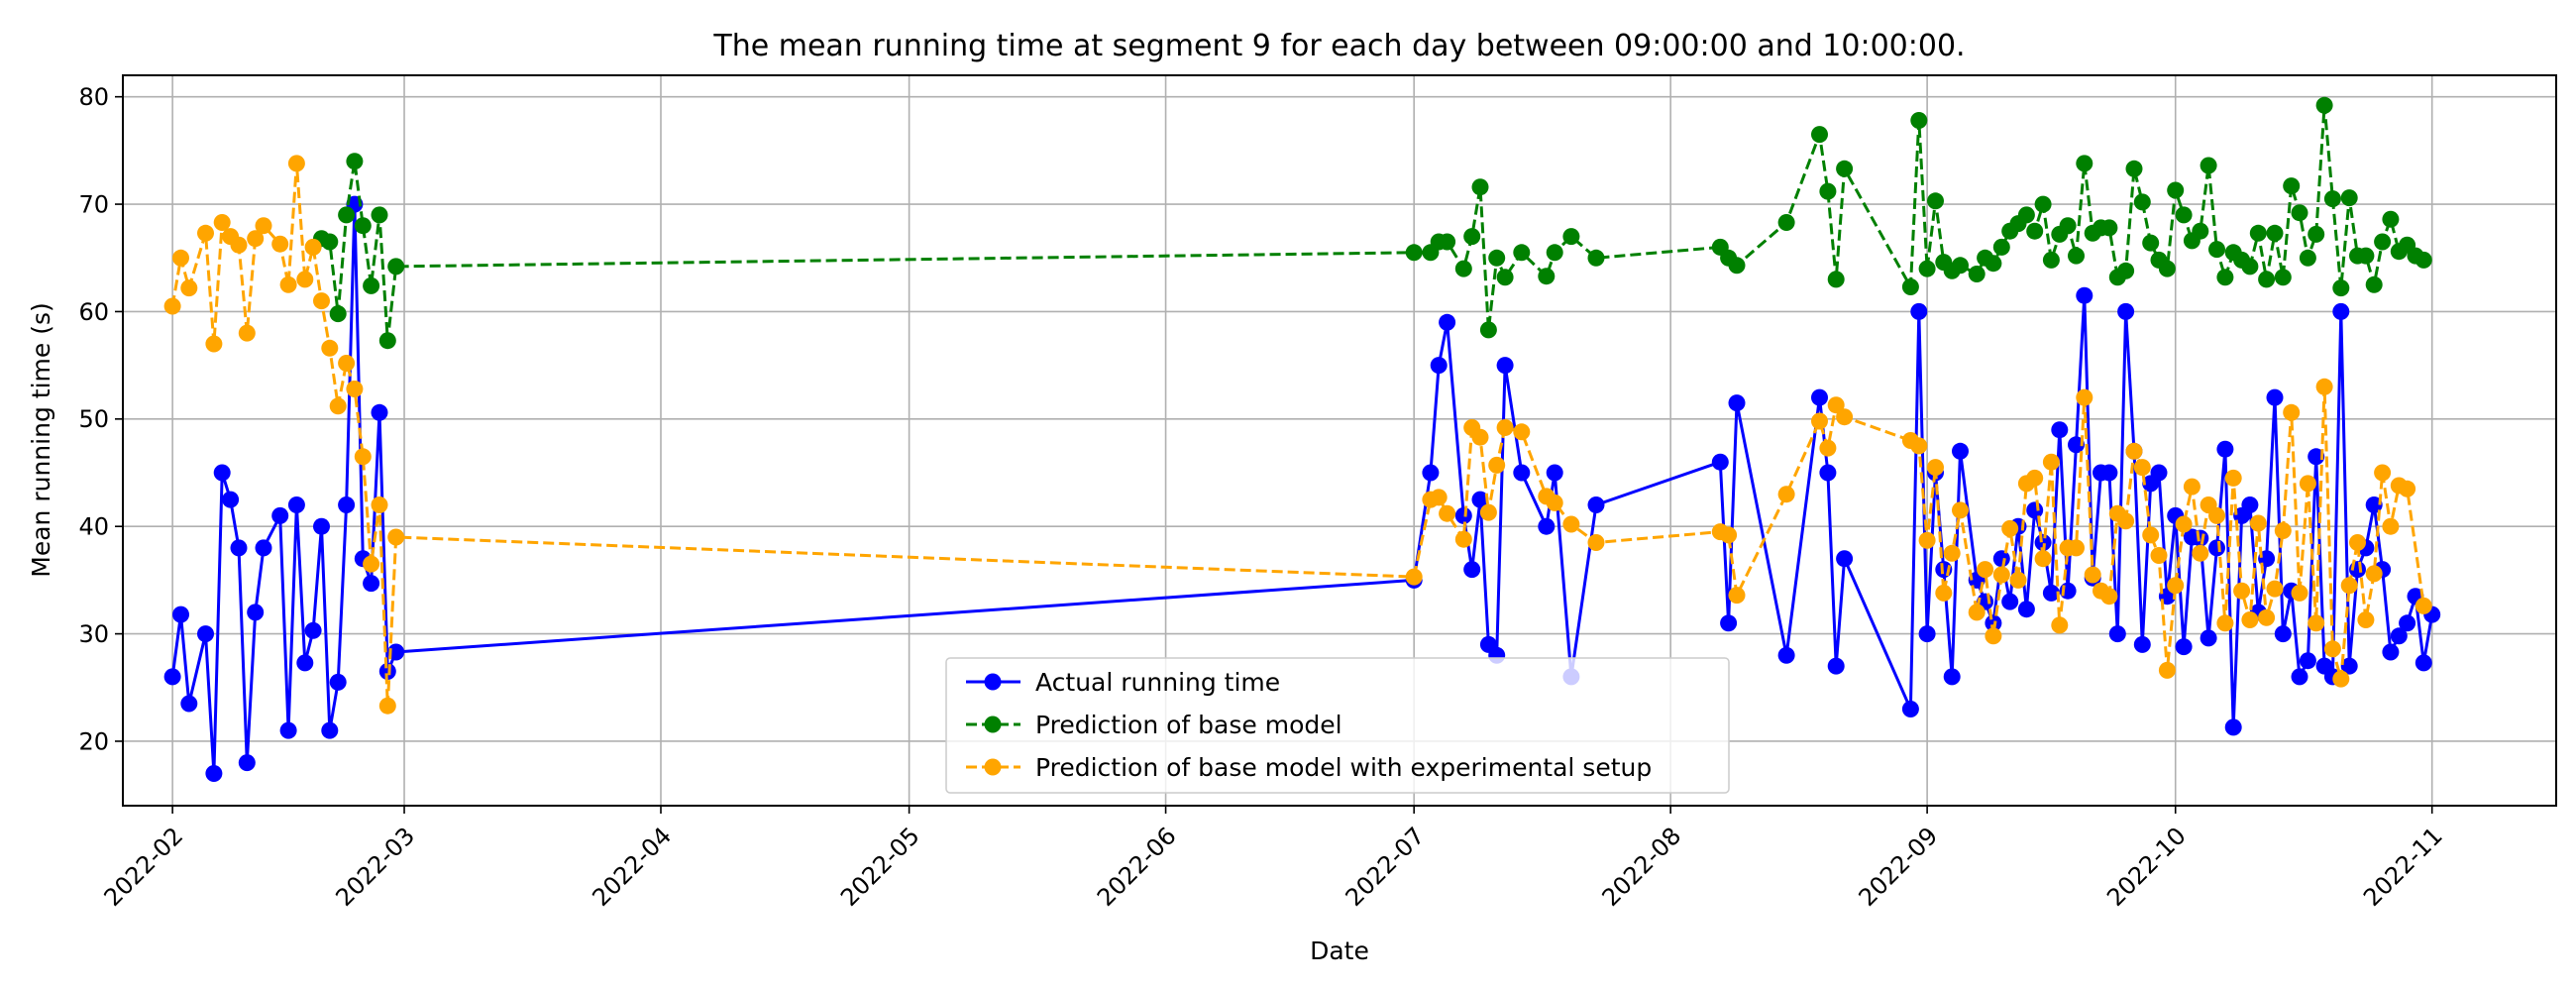  What do you see at coordinates (1188, 725) in the screenshot?
I see `legend-label: Prediction of base model` at bounding box center [1188, 725].